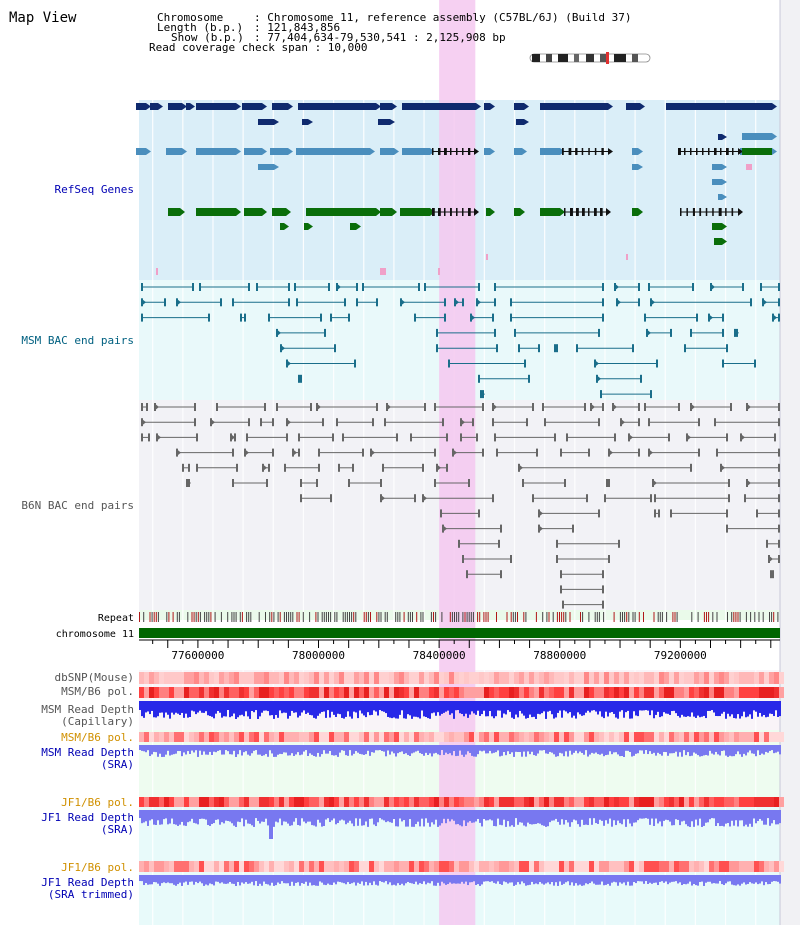 Image resolution: width=800 pixels, height=925 pixels. What do you see at coordinates (95, 634) in the screenshot?
I see `track-label-chromosome: chromosome 11` at bounding box center [95, 634].